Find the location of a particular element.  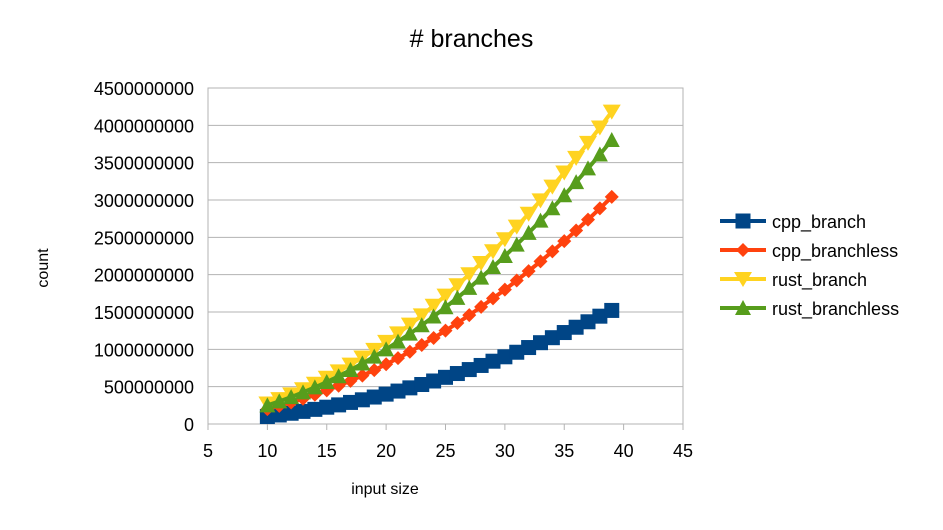

x-tick-label: 35 is located at coordinates (564, 451).